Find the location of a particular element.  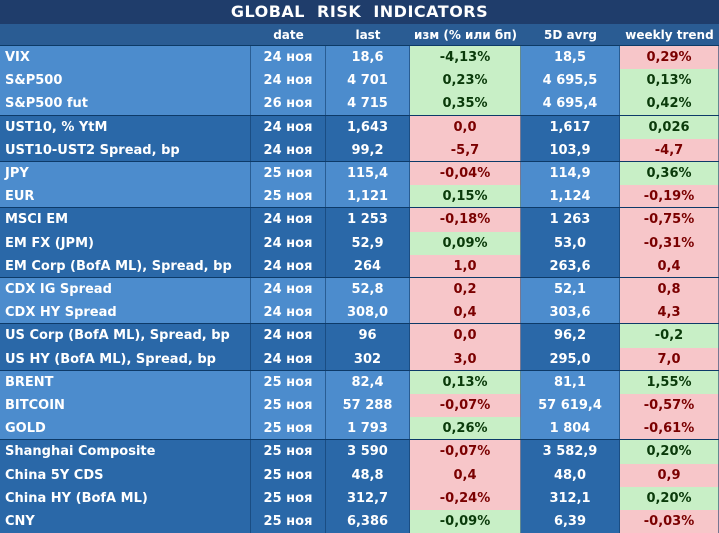

indicator-name: S&P500 is located at coordinates (125, 81).